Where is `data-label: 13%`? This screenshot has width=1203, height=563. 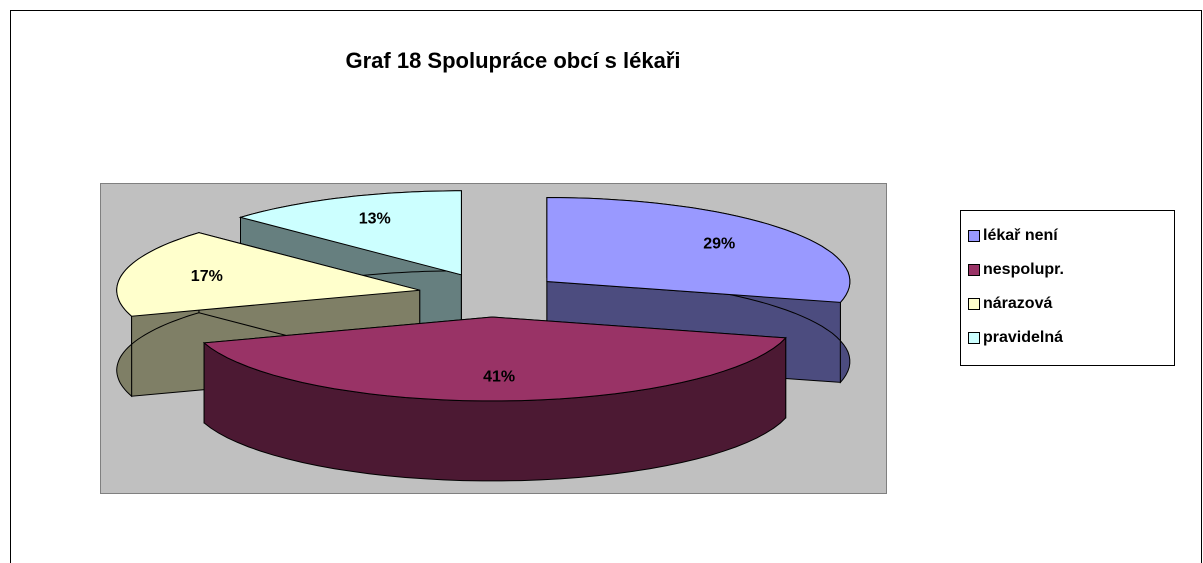
data-label: 13% is located at coordinates (375, 219).